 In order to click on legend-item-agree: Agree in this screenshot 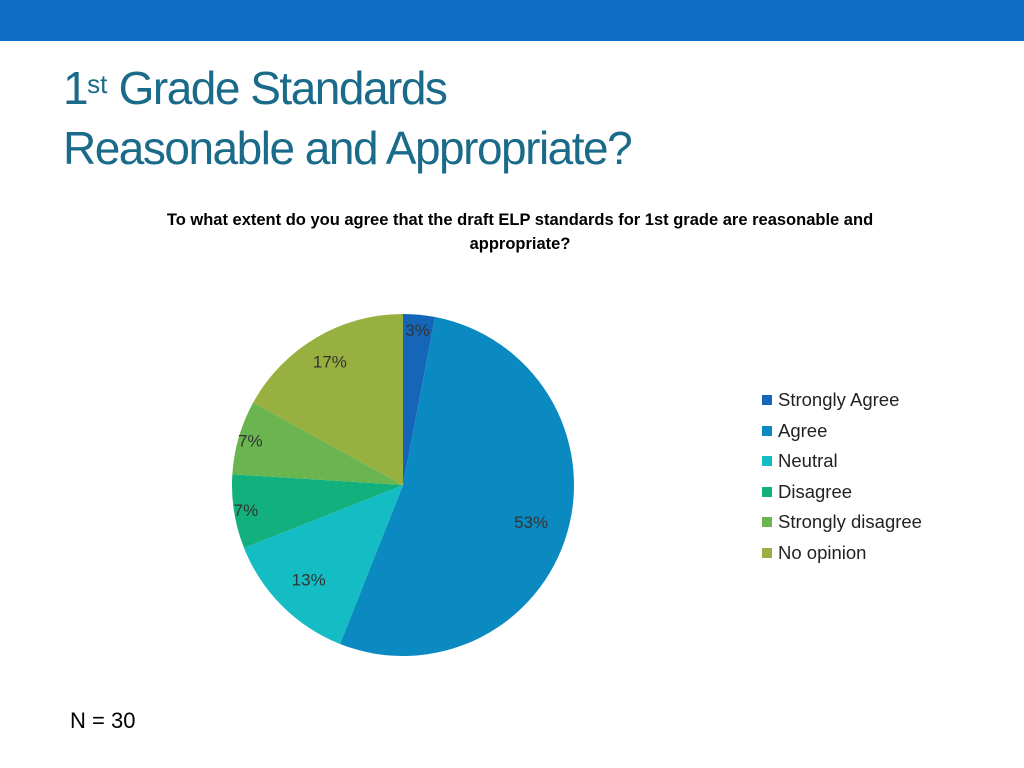, I will do `click(842, 431)`.